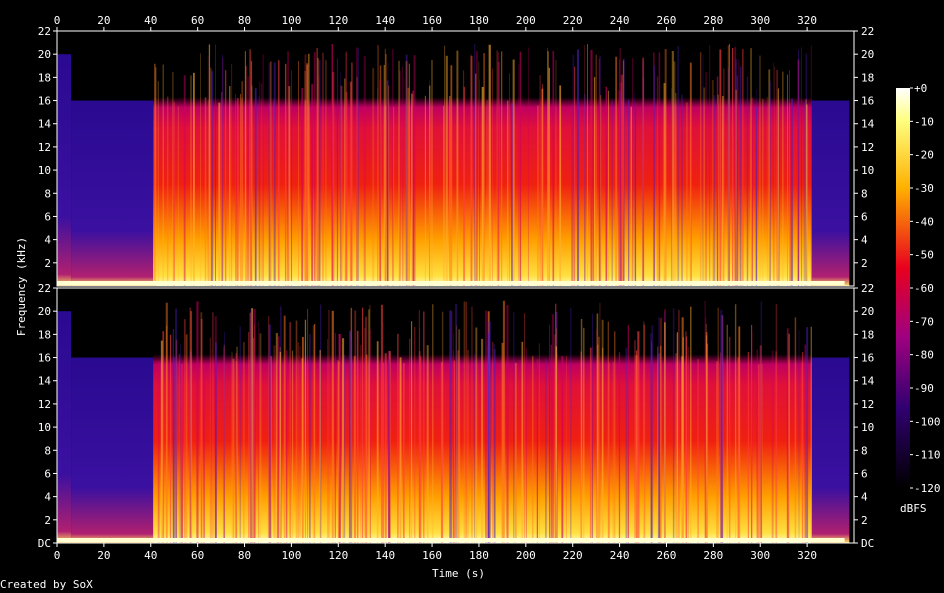 Image resolution: width=944 pixels, height=593 pixels. What do you see at coordinates (479, 555) in the screenshot?
I see `x-tick-label: 180` at bounding box center [479, 555].